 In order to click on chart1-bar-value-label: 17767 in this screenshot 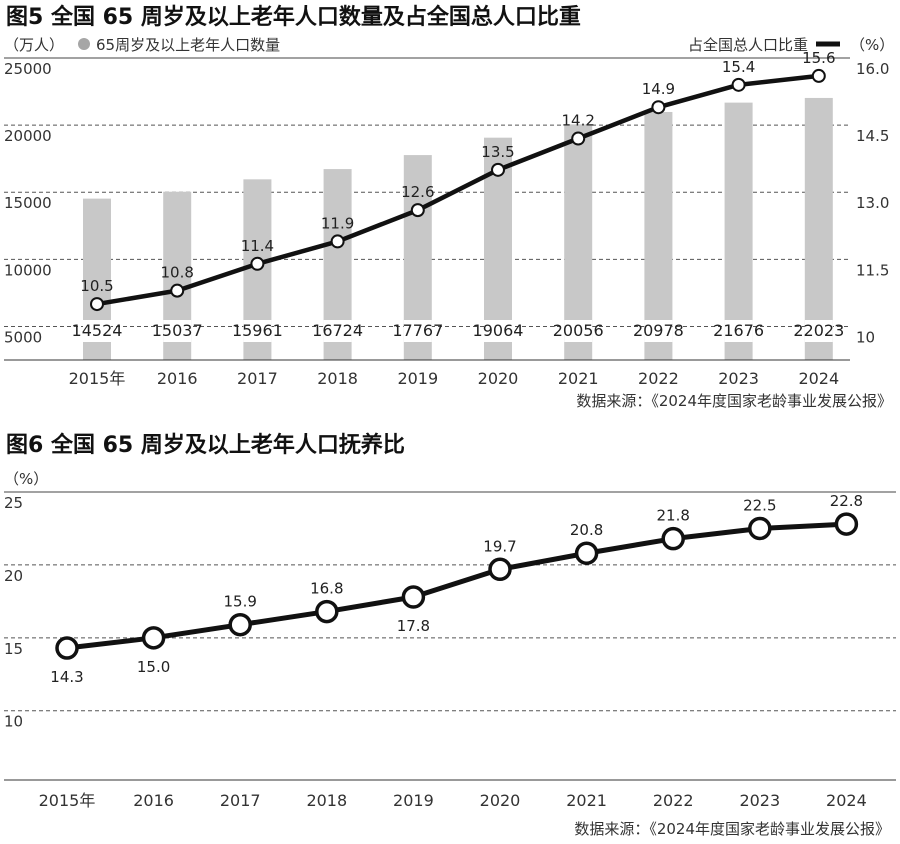, I will do `click(417, 330)`.